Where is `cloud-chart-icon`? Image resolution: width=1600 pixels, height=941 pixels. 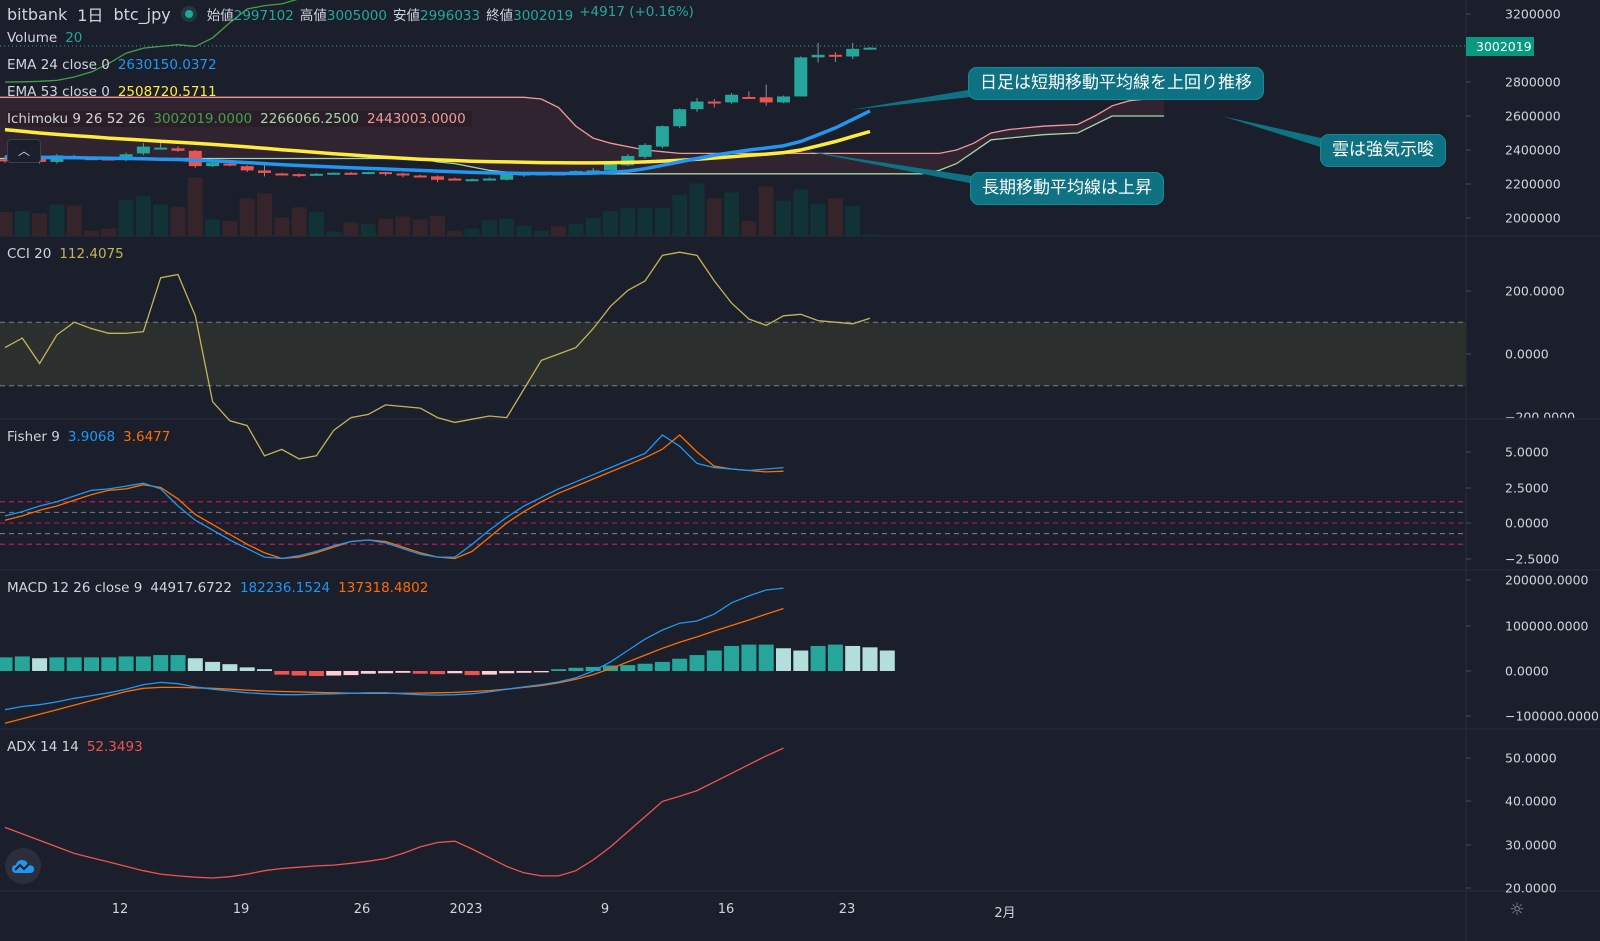
cloud-chart-icon is located at coordinates (23, 866).